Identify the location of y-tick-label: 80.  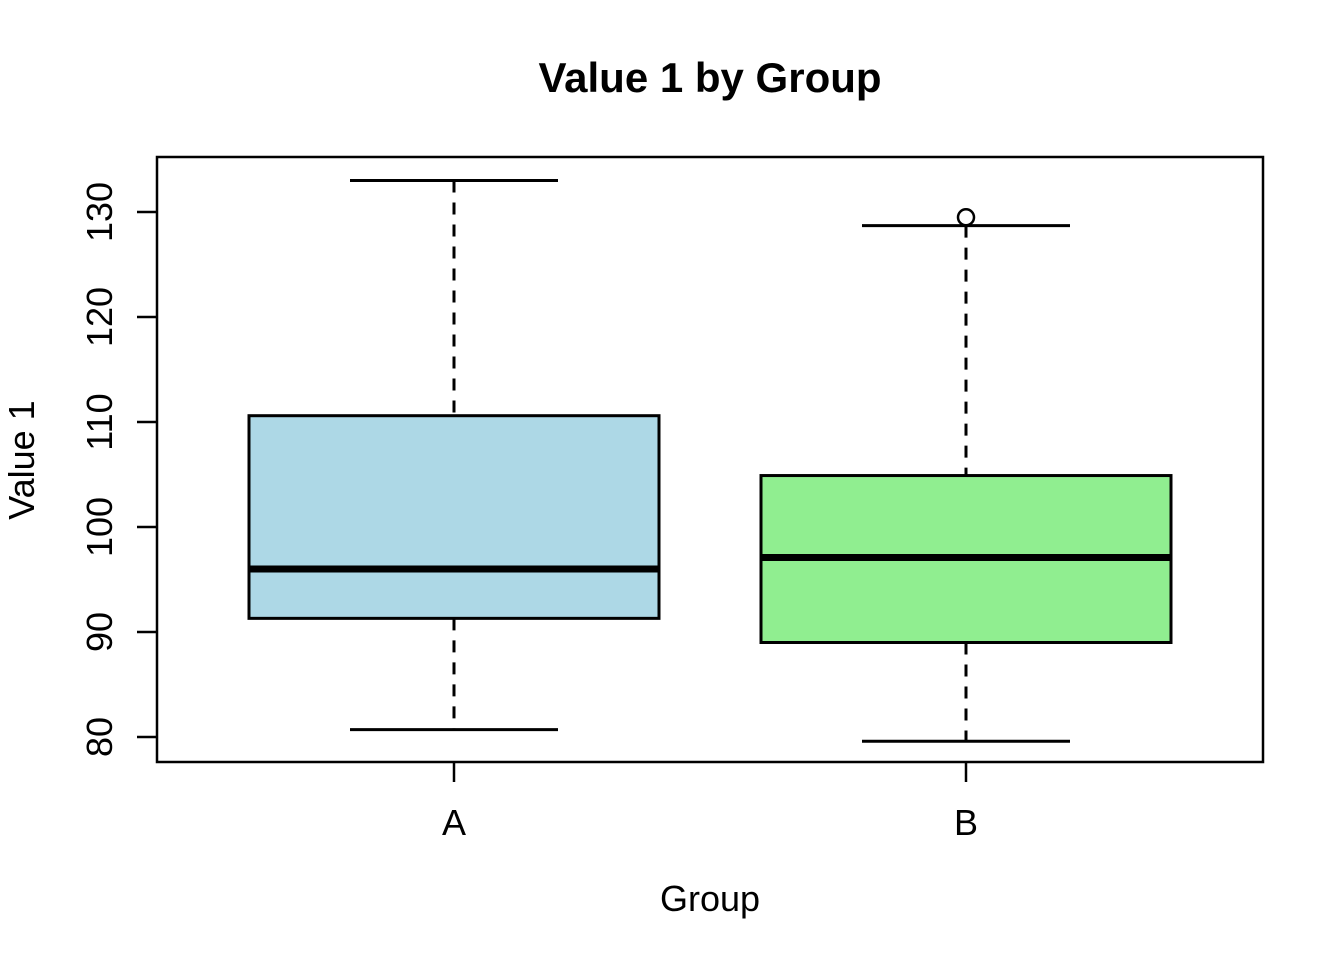
(99, 737).